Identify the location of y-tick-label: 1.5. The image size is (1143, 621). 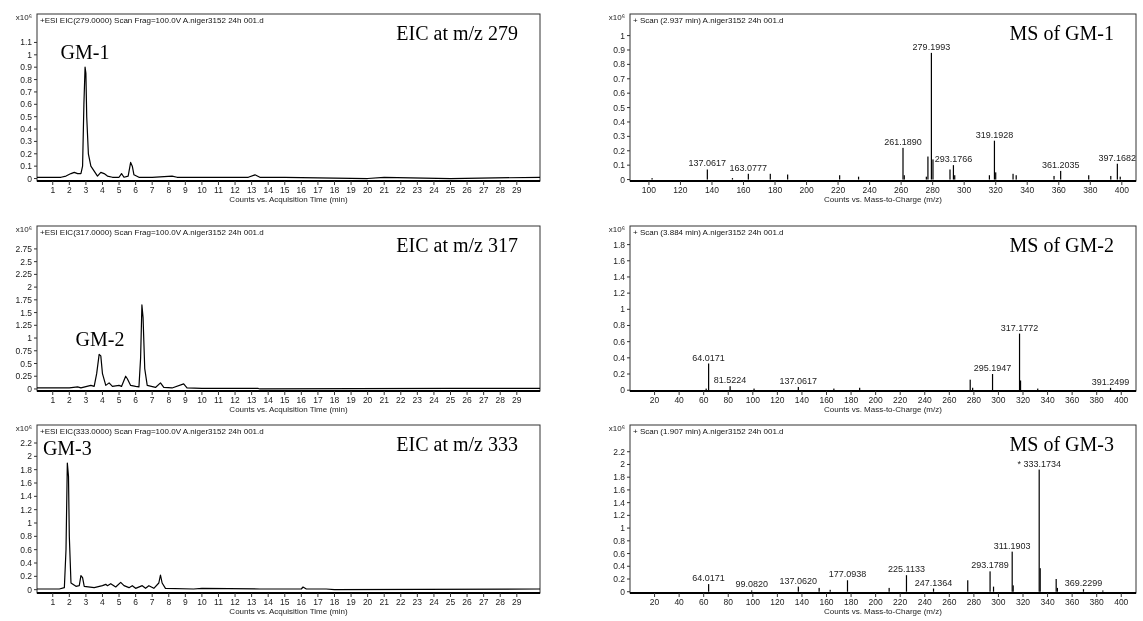
(26, 312).